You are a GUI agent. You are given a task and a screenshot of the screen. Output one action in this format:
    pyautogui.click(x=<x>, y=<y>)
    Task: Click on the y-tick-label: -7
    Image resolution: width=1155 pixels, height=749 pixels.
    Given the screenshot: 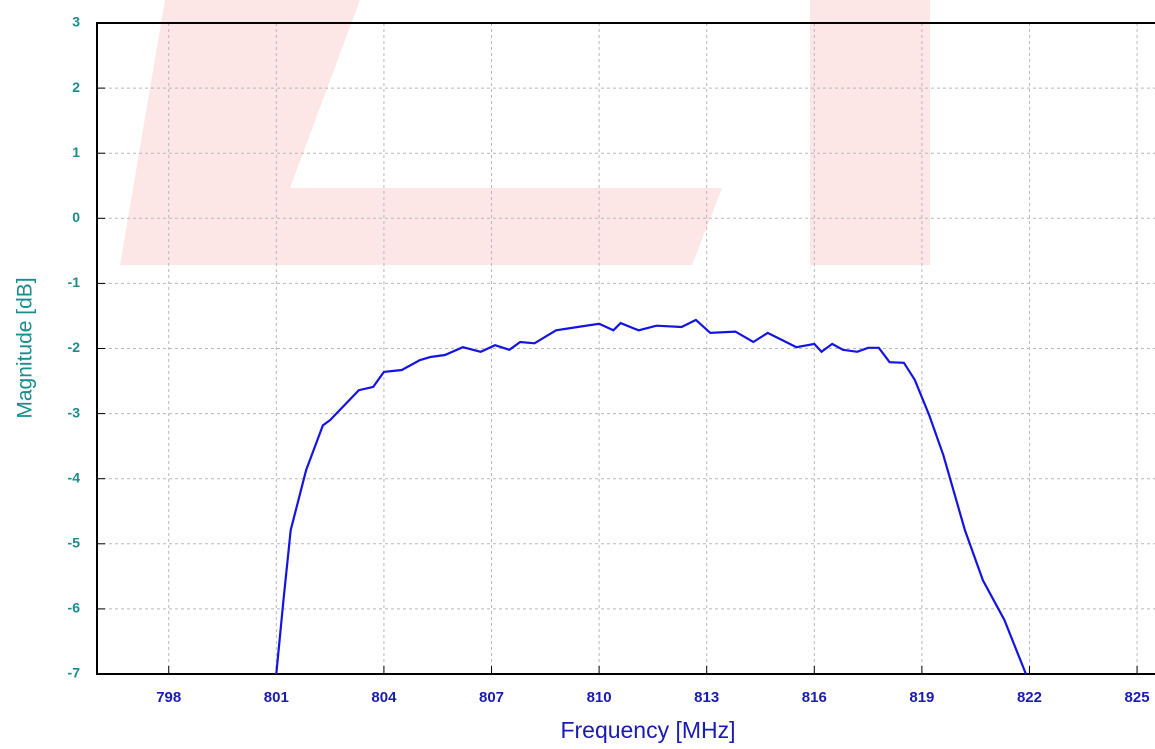 What is the action you would take?
    pyautogui.click(x=74, y=673)
    